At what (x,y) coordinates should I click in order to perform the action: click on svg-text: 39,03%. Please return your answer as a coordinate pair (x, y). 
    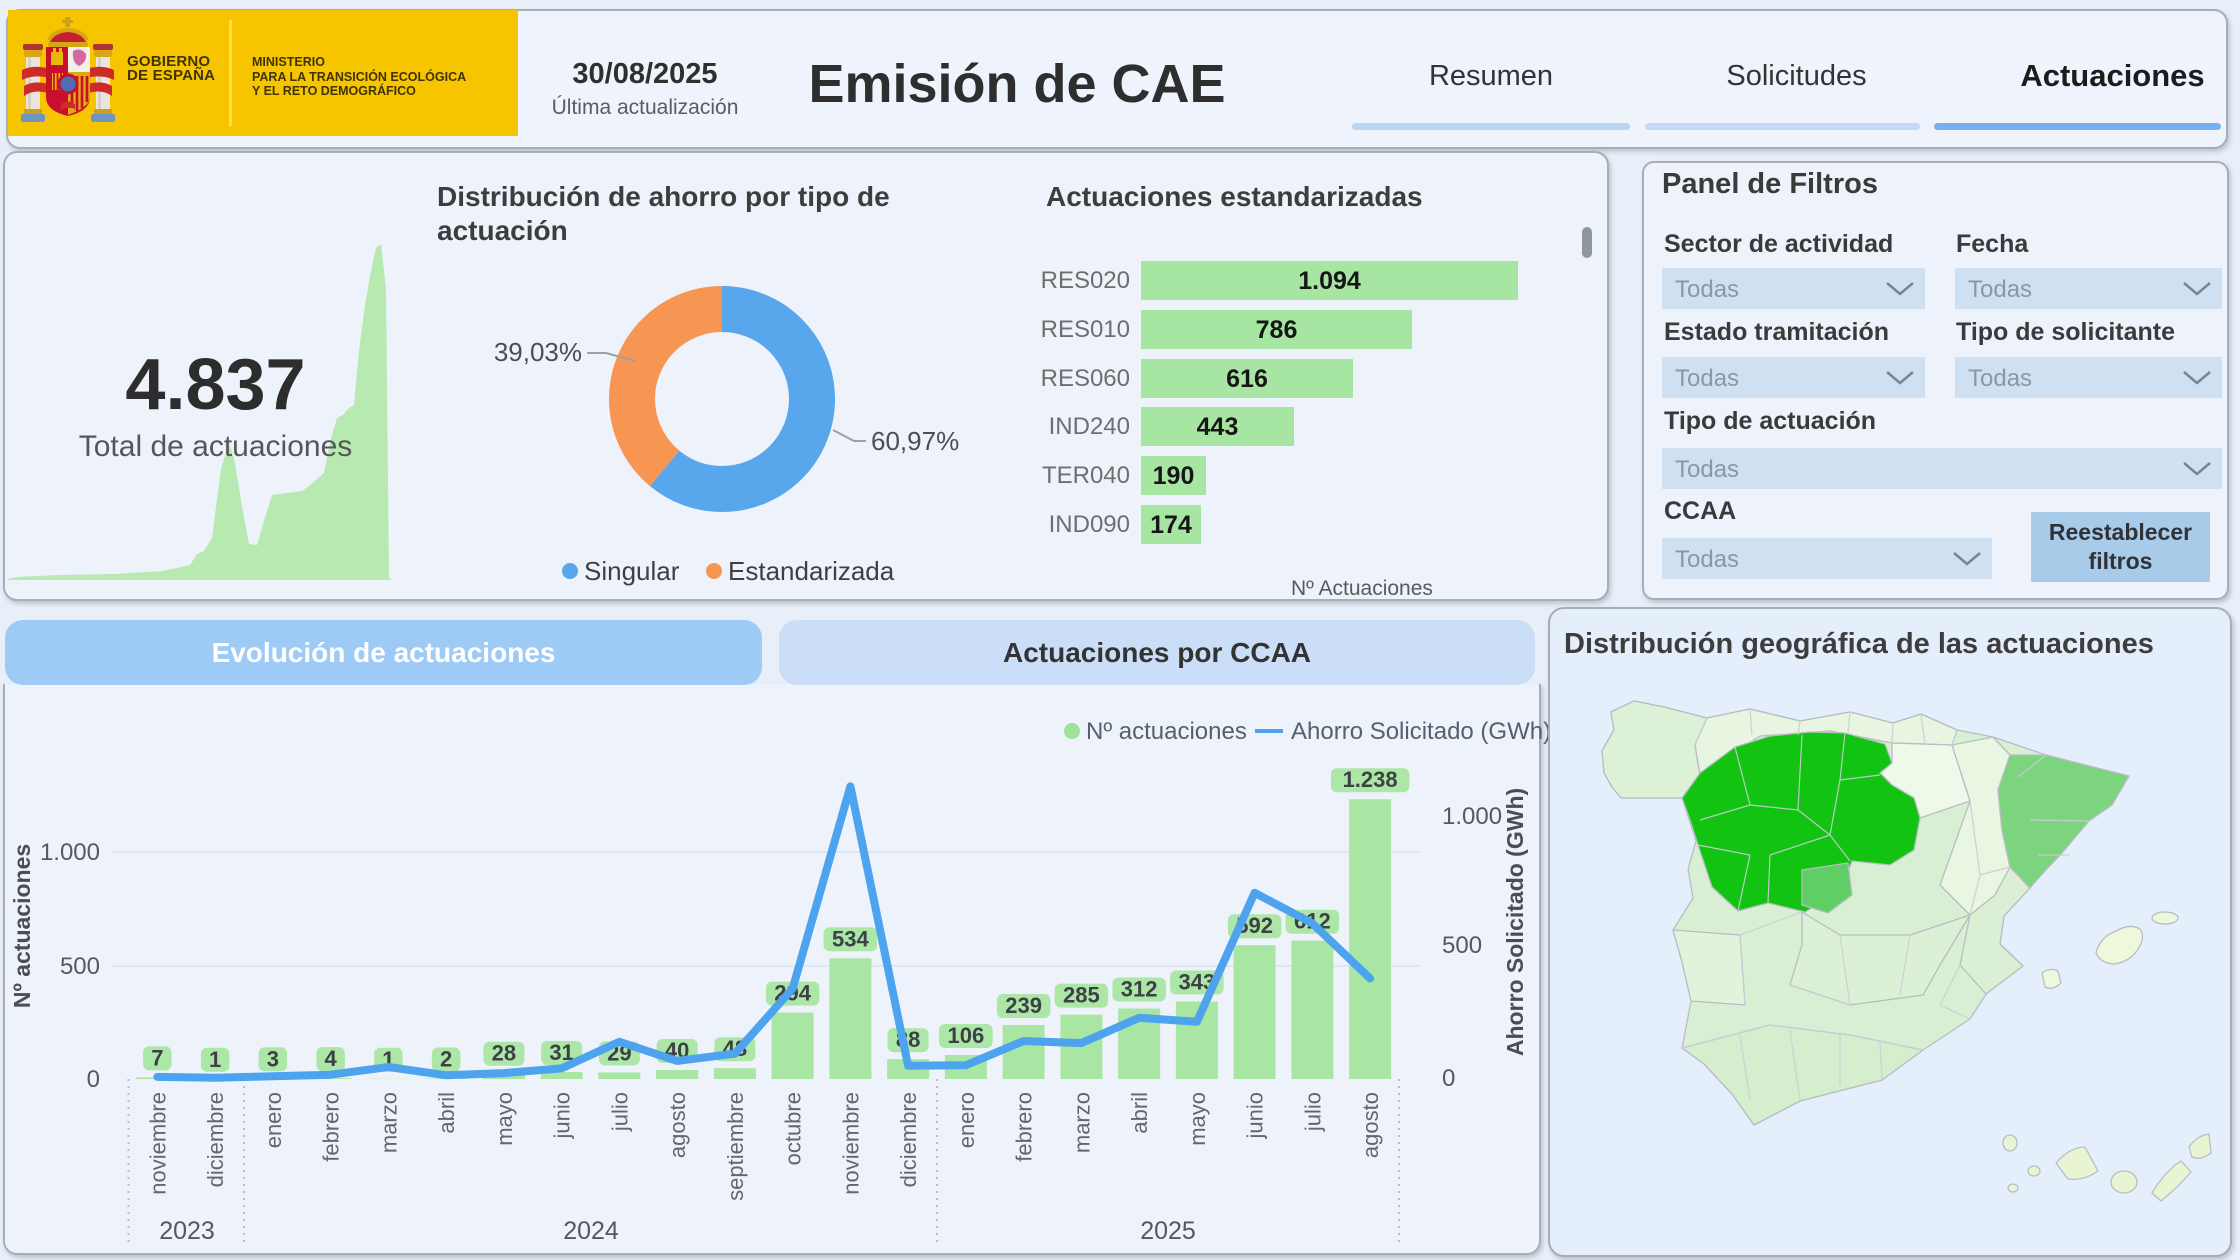
    Looking at the image, I should click on (538, 352).